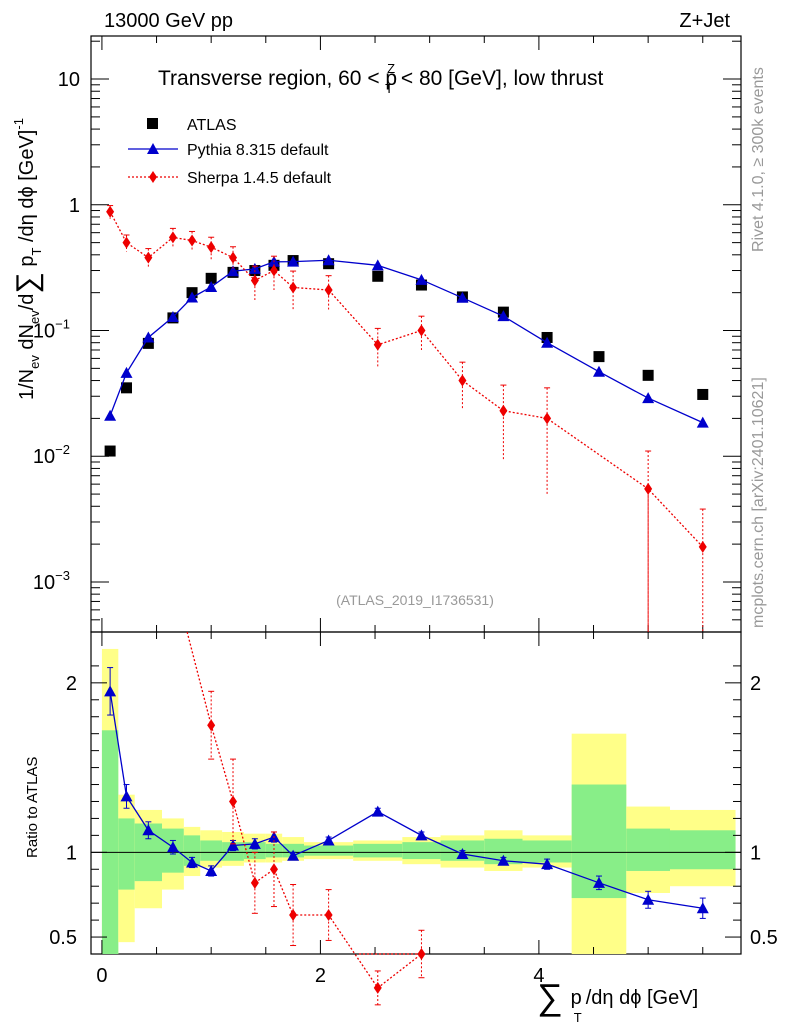 The height and width of the screenshot is (1024, 786). Describe the element at coordinates (152, 123) in the screenshot. I see `legend-marker-atlas` at that location.